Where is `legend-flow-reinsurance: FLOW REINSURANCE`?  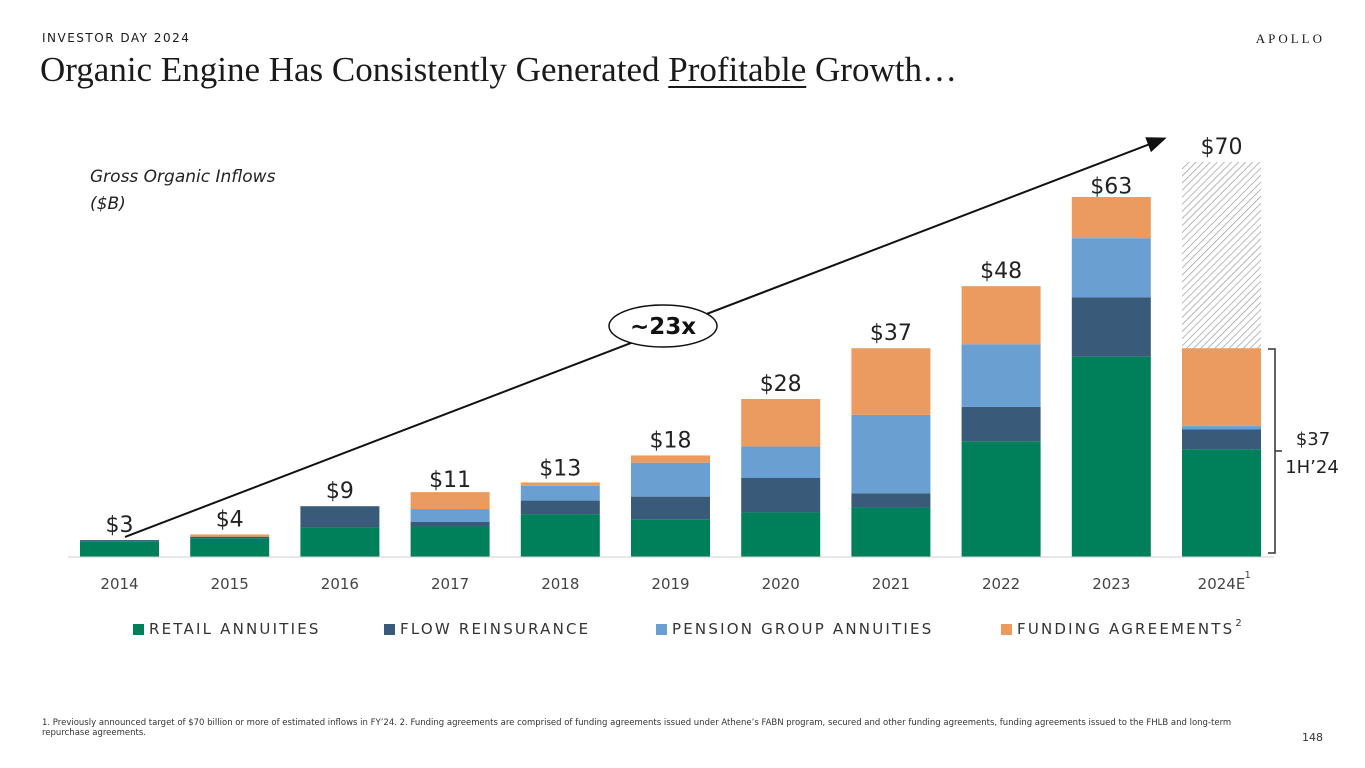 legend-flow-reinsurance: FLOW REINSURANCE is located at coordinates (487, 629).